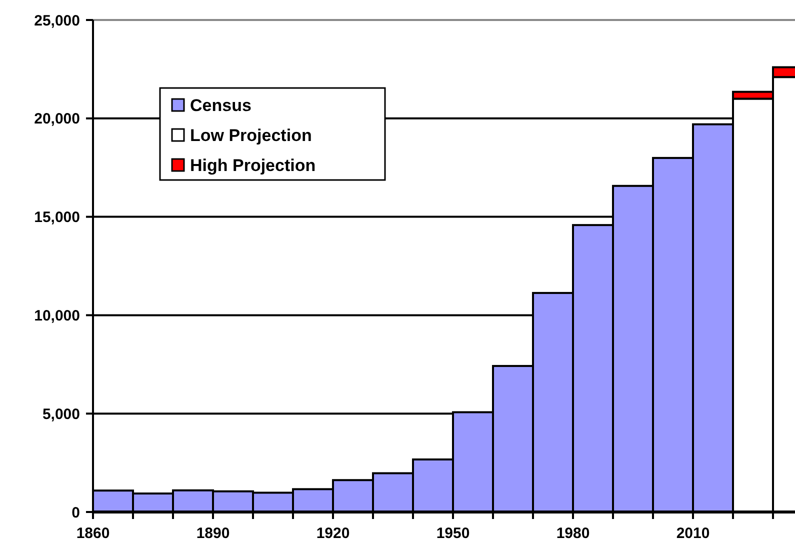  What do you see at coordinates (573, 533) in the screenshot?
I see `x-tick-label: 1980` at bounding box center [573, 533].